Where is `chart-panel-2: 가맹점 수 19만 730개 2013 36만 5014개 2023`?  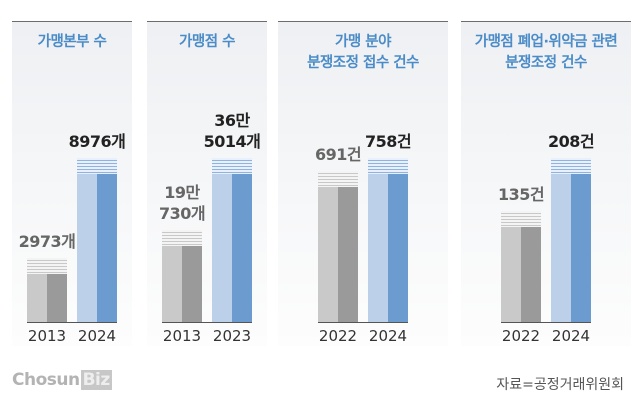 chart-panel-2: 가맹점 수 19만 730개 2013 36만 5014개 2023 is located at coordinates (207, 183).